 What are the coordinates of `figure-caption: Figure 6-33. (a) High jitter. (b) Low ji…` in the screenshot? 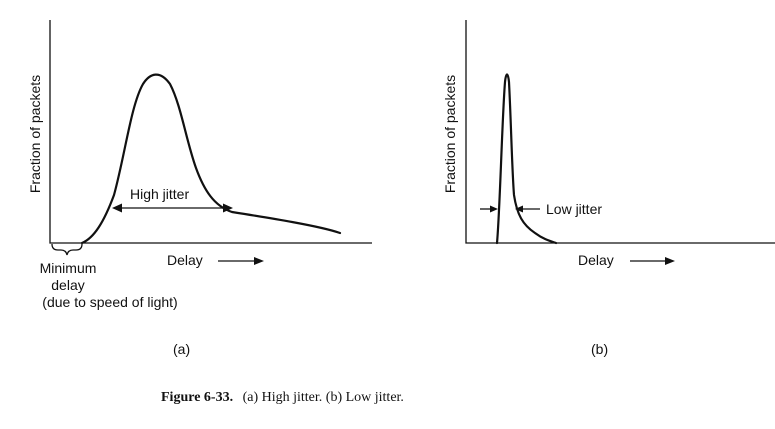 It's located at (282, 397).